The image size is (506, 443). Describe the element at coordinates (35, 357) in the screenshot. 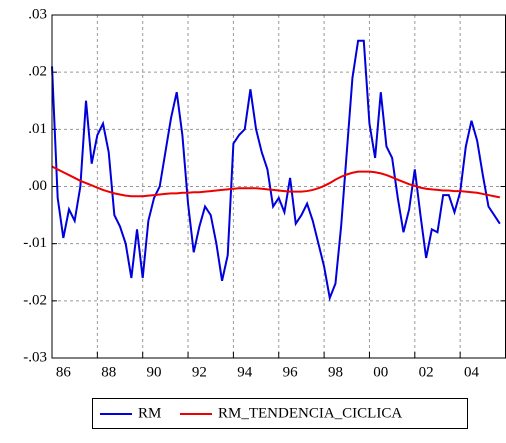

I see `y-tick-label: -.03` at that location.